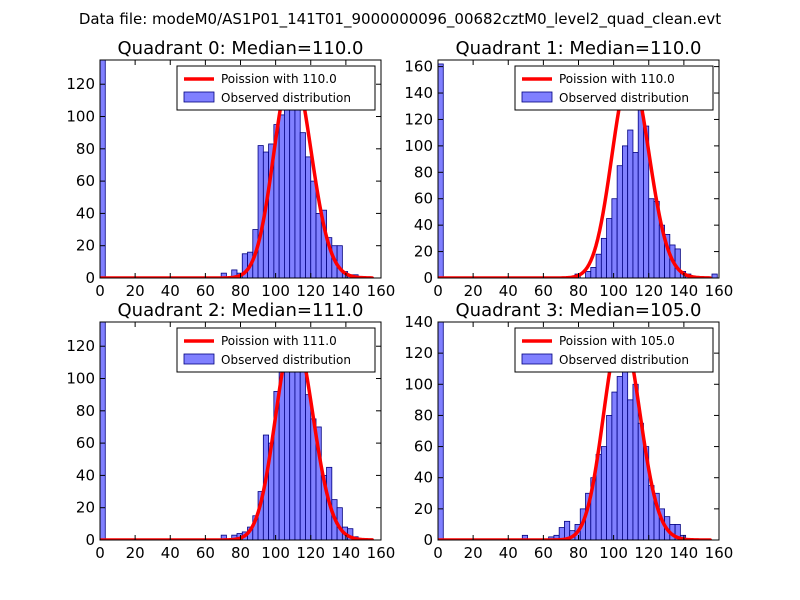  I want to click on panel-title: Quadrant 2: Median=111.0, so click(241, 310).